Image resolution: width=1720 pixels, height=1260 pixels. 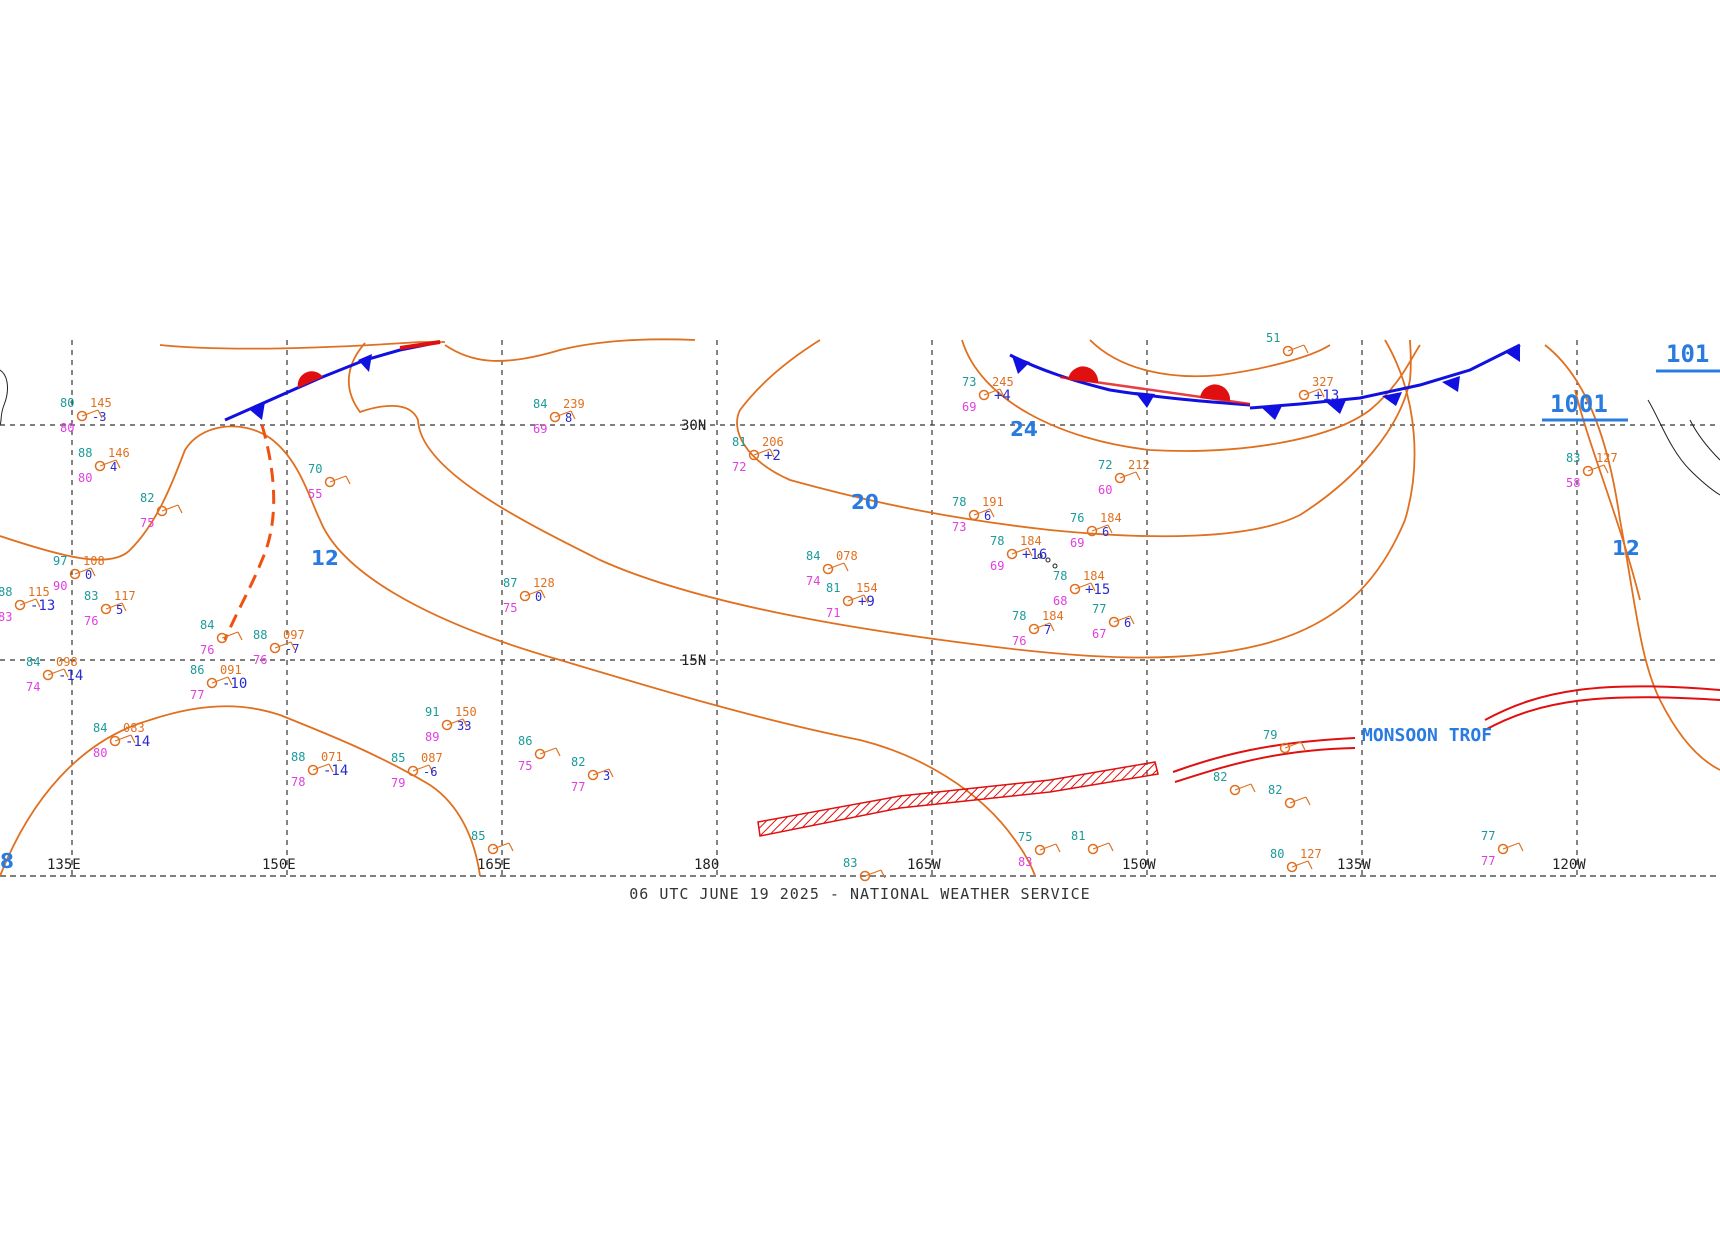 I want to click on station-dewpoint: 78, so click(x=298, y=782).